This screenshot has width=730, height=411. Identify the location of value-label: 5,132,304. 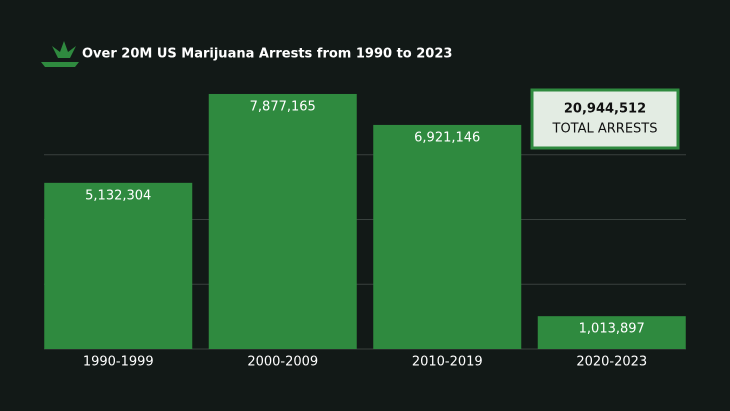
(118, 195).